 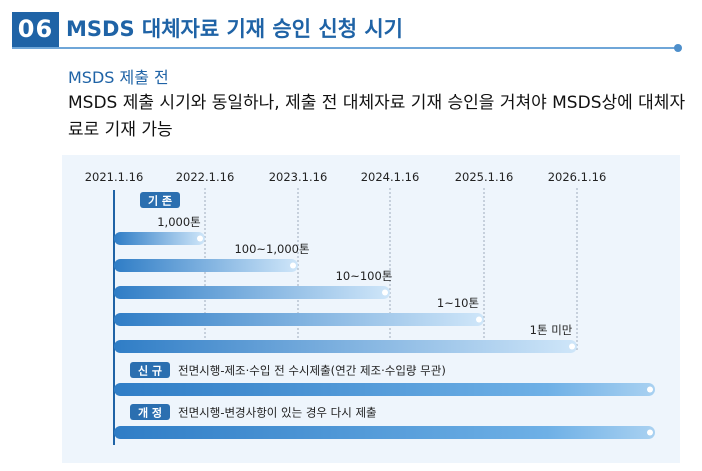 I want to click on section-number: 06, so click(x=35, y=29).